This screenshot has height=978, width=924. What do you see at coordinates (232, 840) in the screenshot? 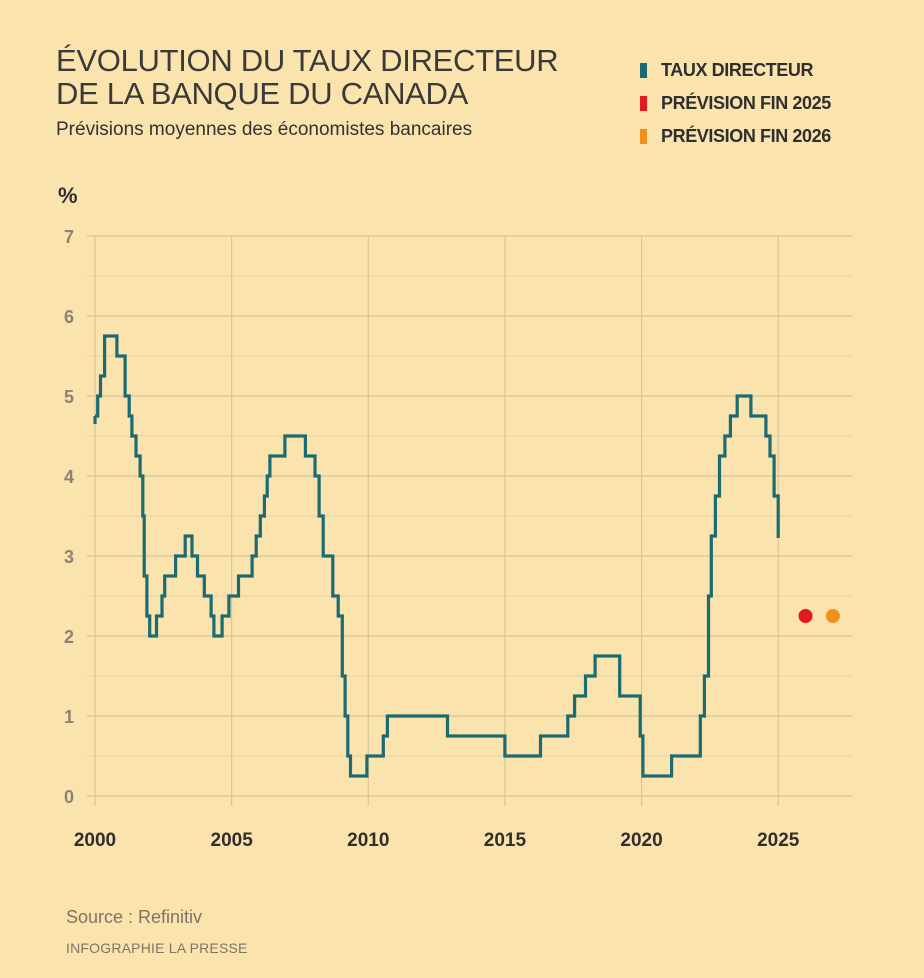
I see `x-tick-label: 2005` at bounding box center [232, 840].